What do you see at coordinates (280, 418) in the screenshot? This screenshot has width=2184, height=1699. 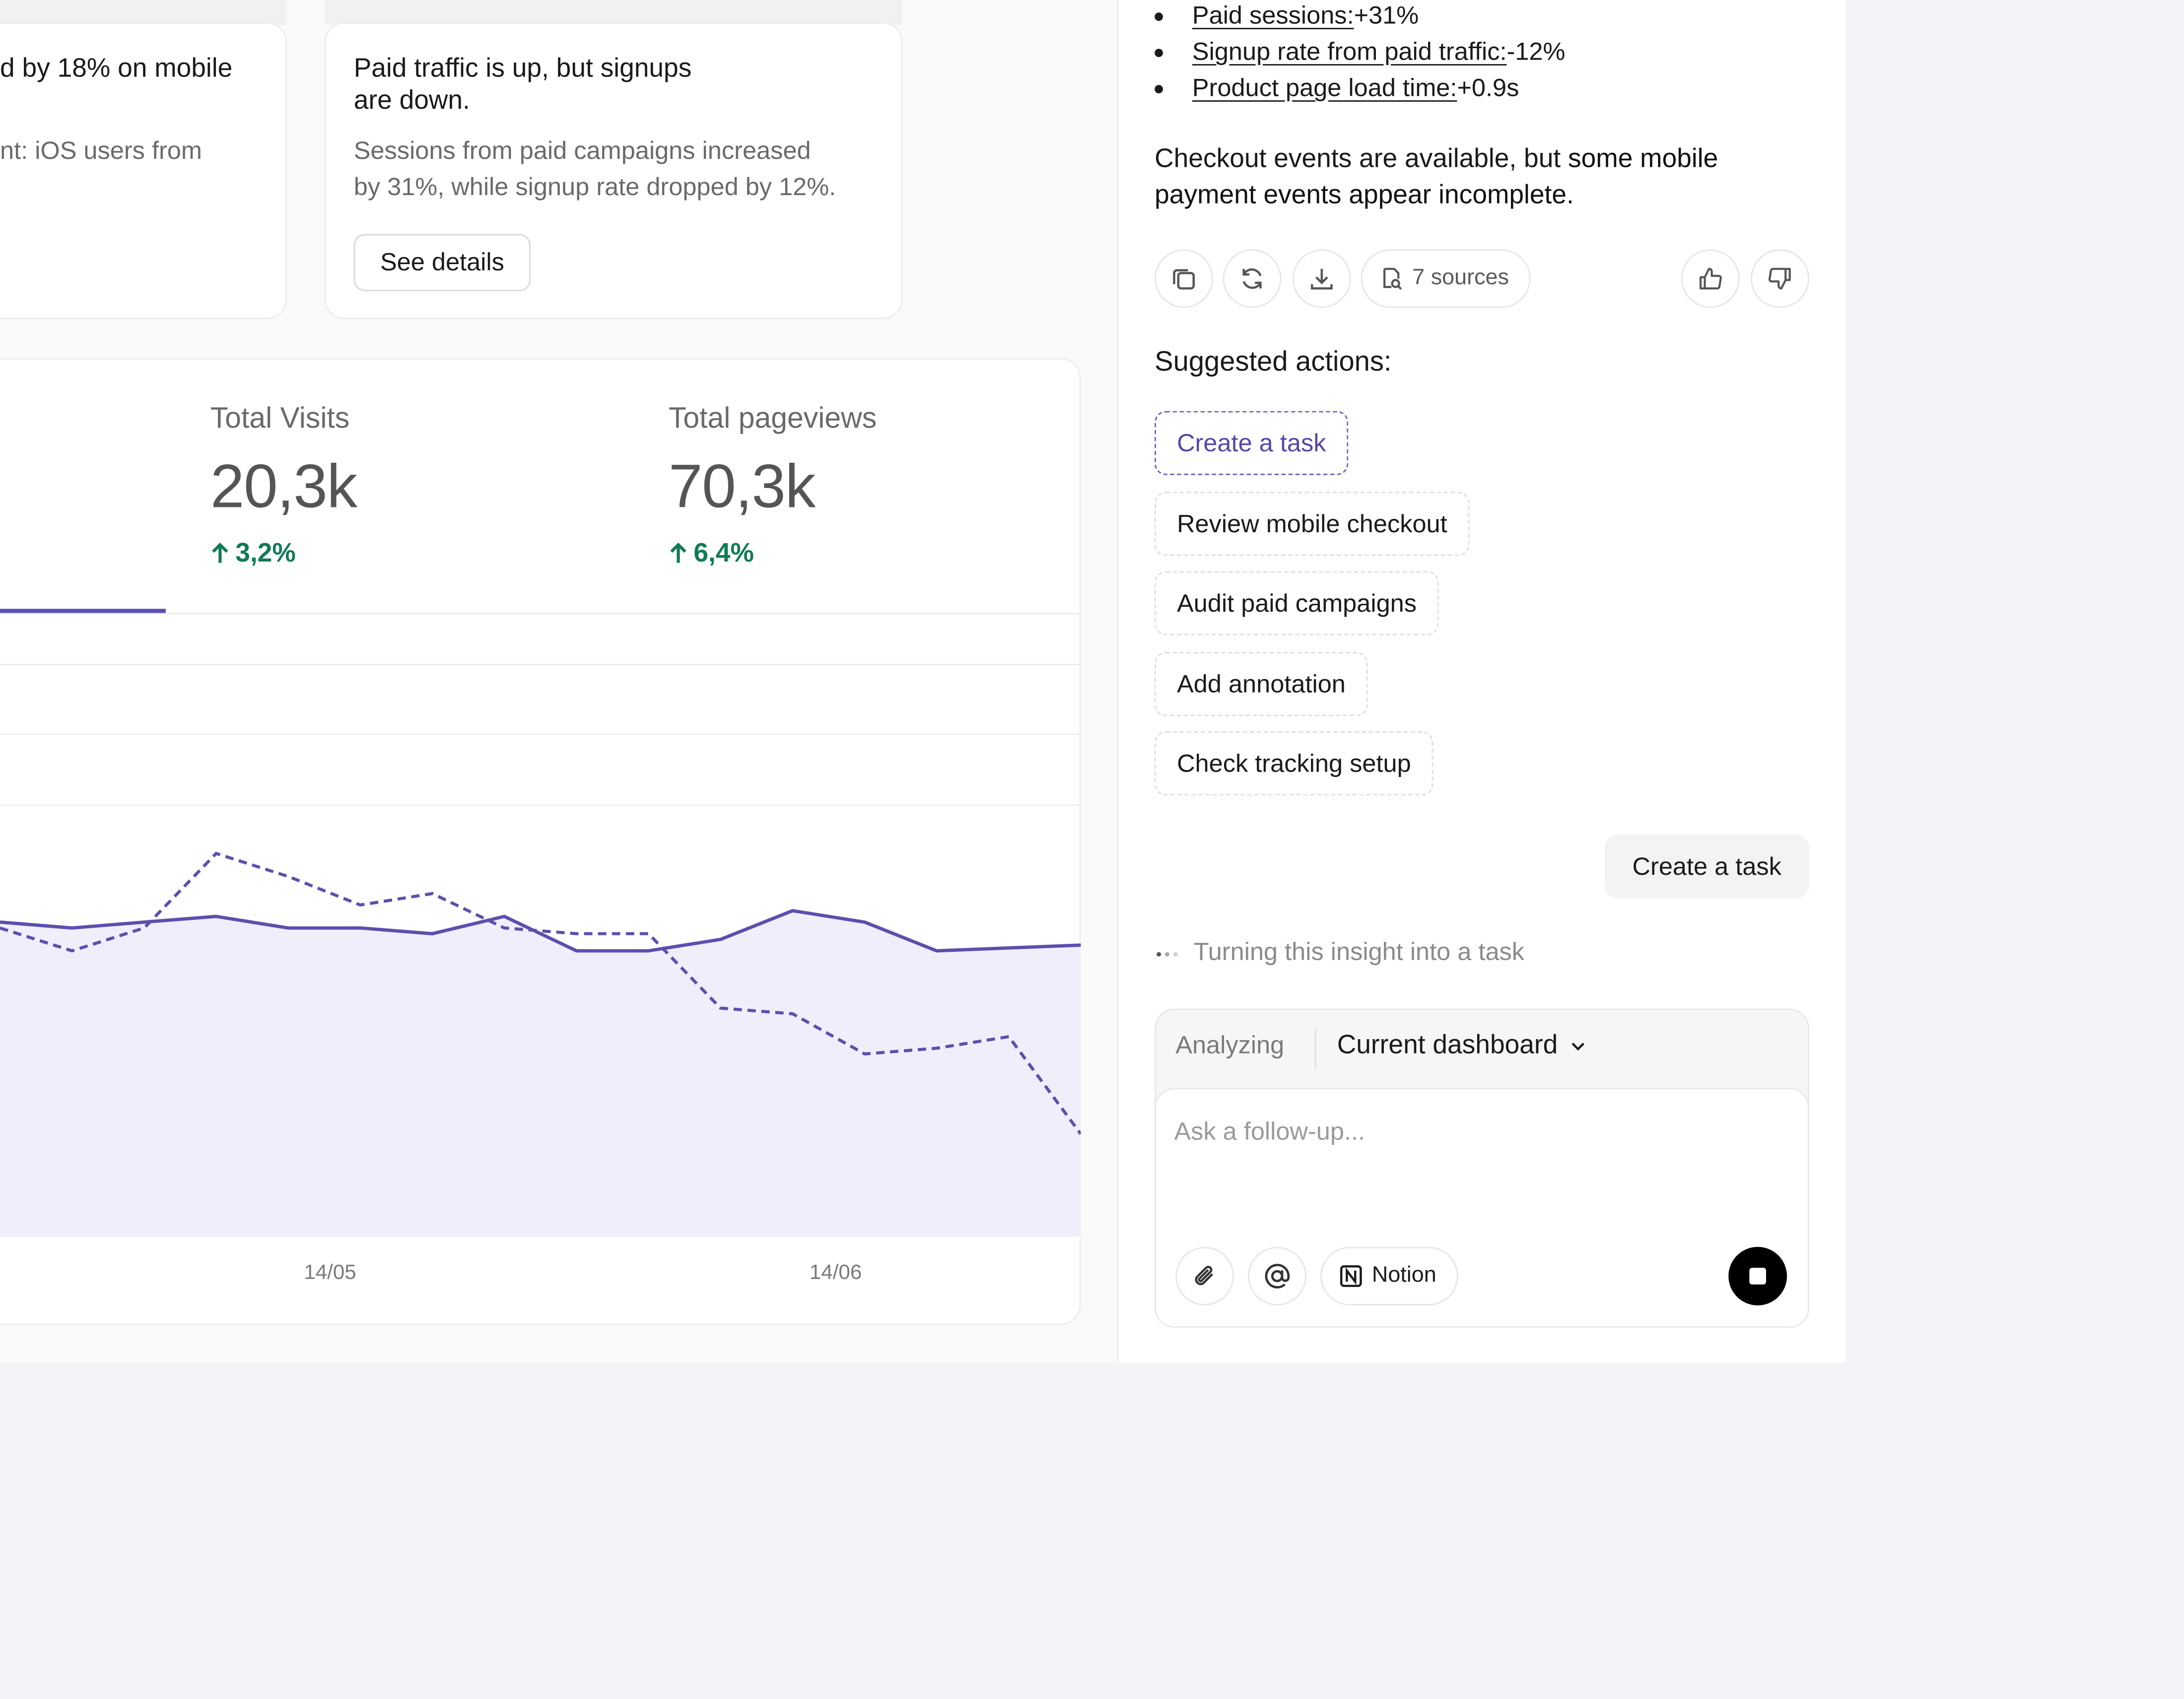 I see `metric-label: Total Visits` at bounding box center [280, 418].